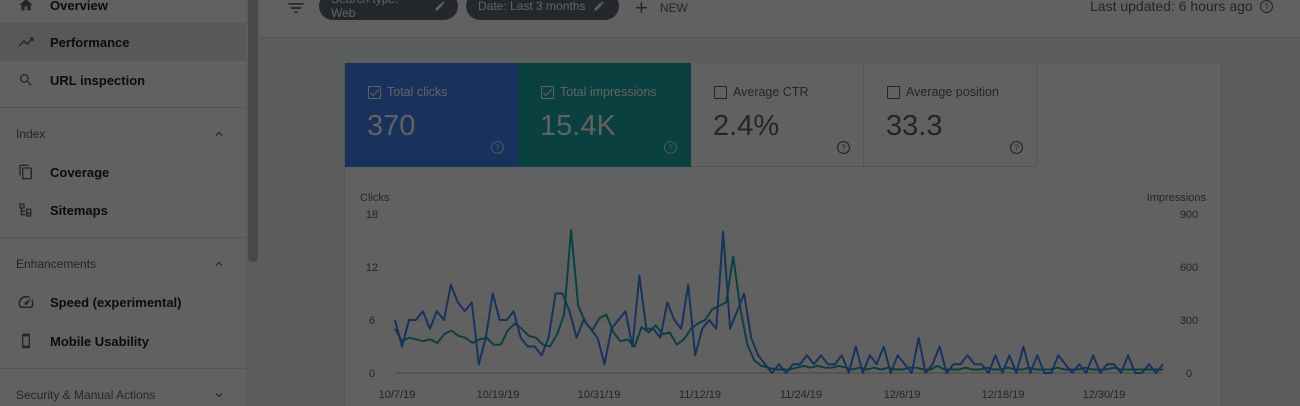 This screenshot has width=1300, height=406. Describe the element at coordinates (123, 210) in the screenshot. I see `sidebar-item-sitemaps: Sitemaps` at that location.